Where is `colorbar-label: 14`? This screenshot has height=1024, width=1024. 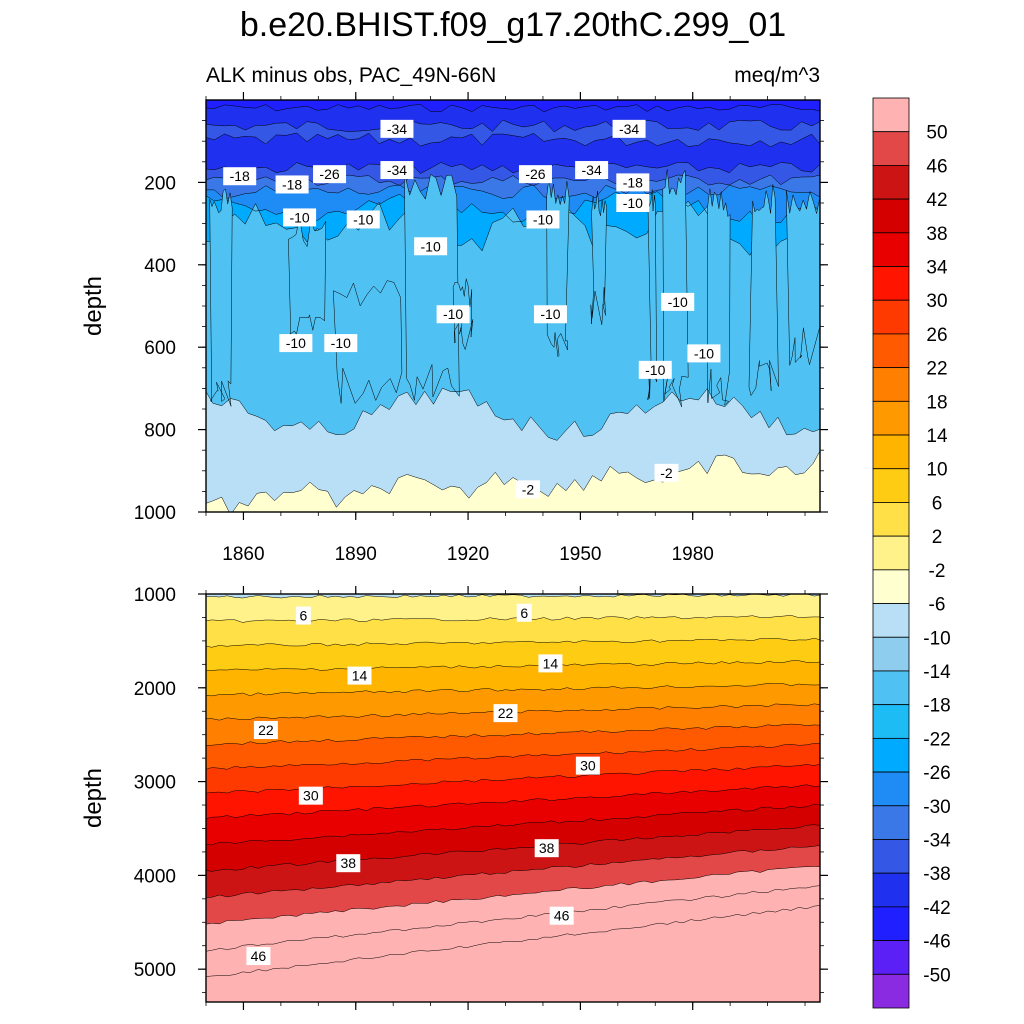
colorbar-label: 14 is located at coordinates (937, 436).